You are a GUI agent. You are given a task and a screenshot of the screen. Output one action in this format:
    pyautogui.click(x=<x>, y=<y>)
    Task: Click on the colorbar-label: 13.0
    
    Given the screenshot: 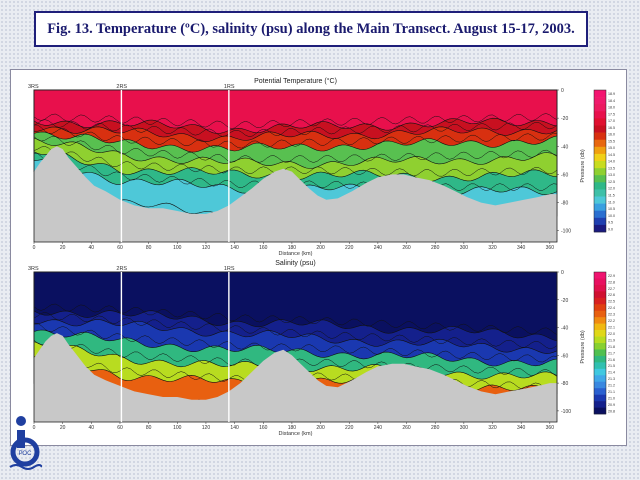 What is the action you would take?
    pyautogui.click(x=611, y=175)
    